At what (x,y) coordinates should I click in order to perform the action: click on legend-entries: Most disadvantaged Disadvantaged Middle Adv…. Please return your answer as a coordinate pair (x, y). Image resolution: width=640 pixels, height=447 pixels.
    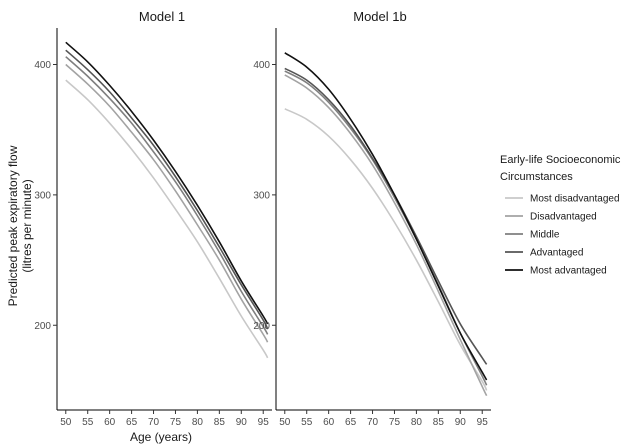
    Looking at the image, I should click on (562, 235).